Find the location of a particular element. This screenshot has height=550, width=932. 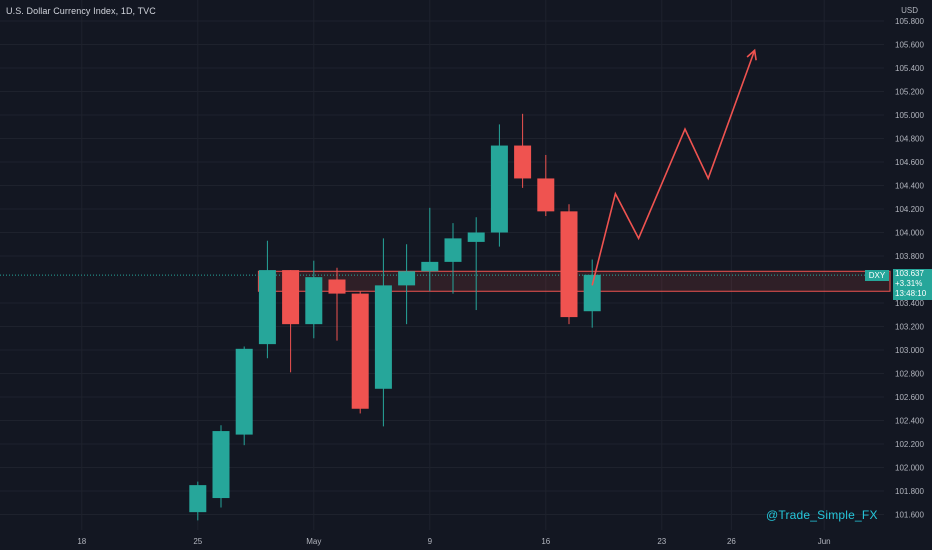

y-tick-label: 103.800 is located at coordinates (909, 256).